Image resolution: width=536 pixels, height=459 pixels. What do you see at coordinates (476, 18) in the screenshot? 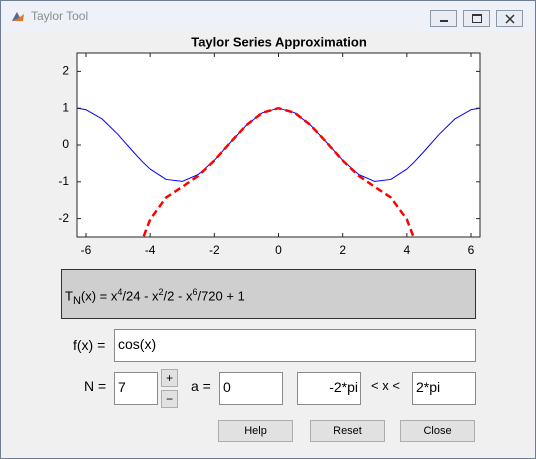
I see `maximize-button` at bounding box center [476, 18].